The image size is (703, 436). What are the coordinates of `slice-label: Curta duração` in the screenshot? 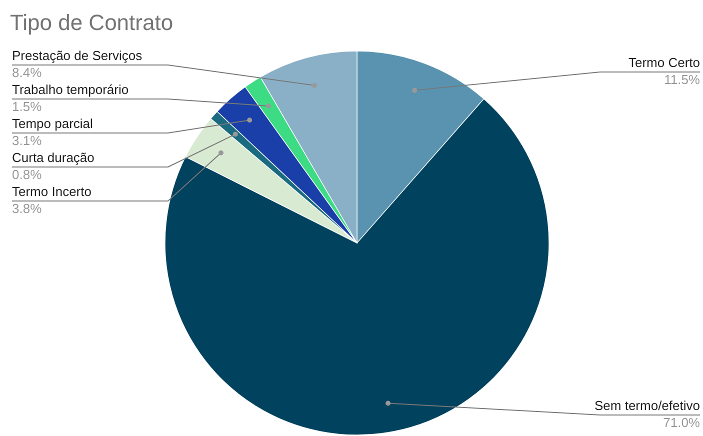 It's located at (53, 157).